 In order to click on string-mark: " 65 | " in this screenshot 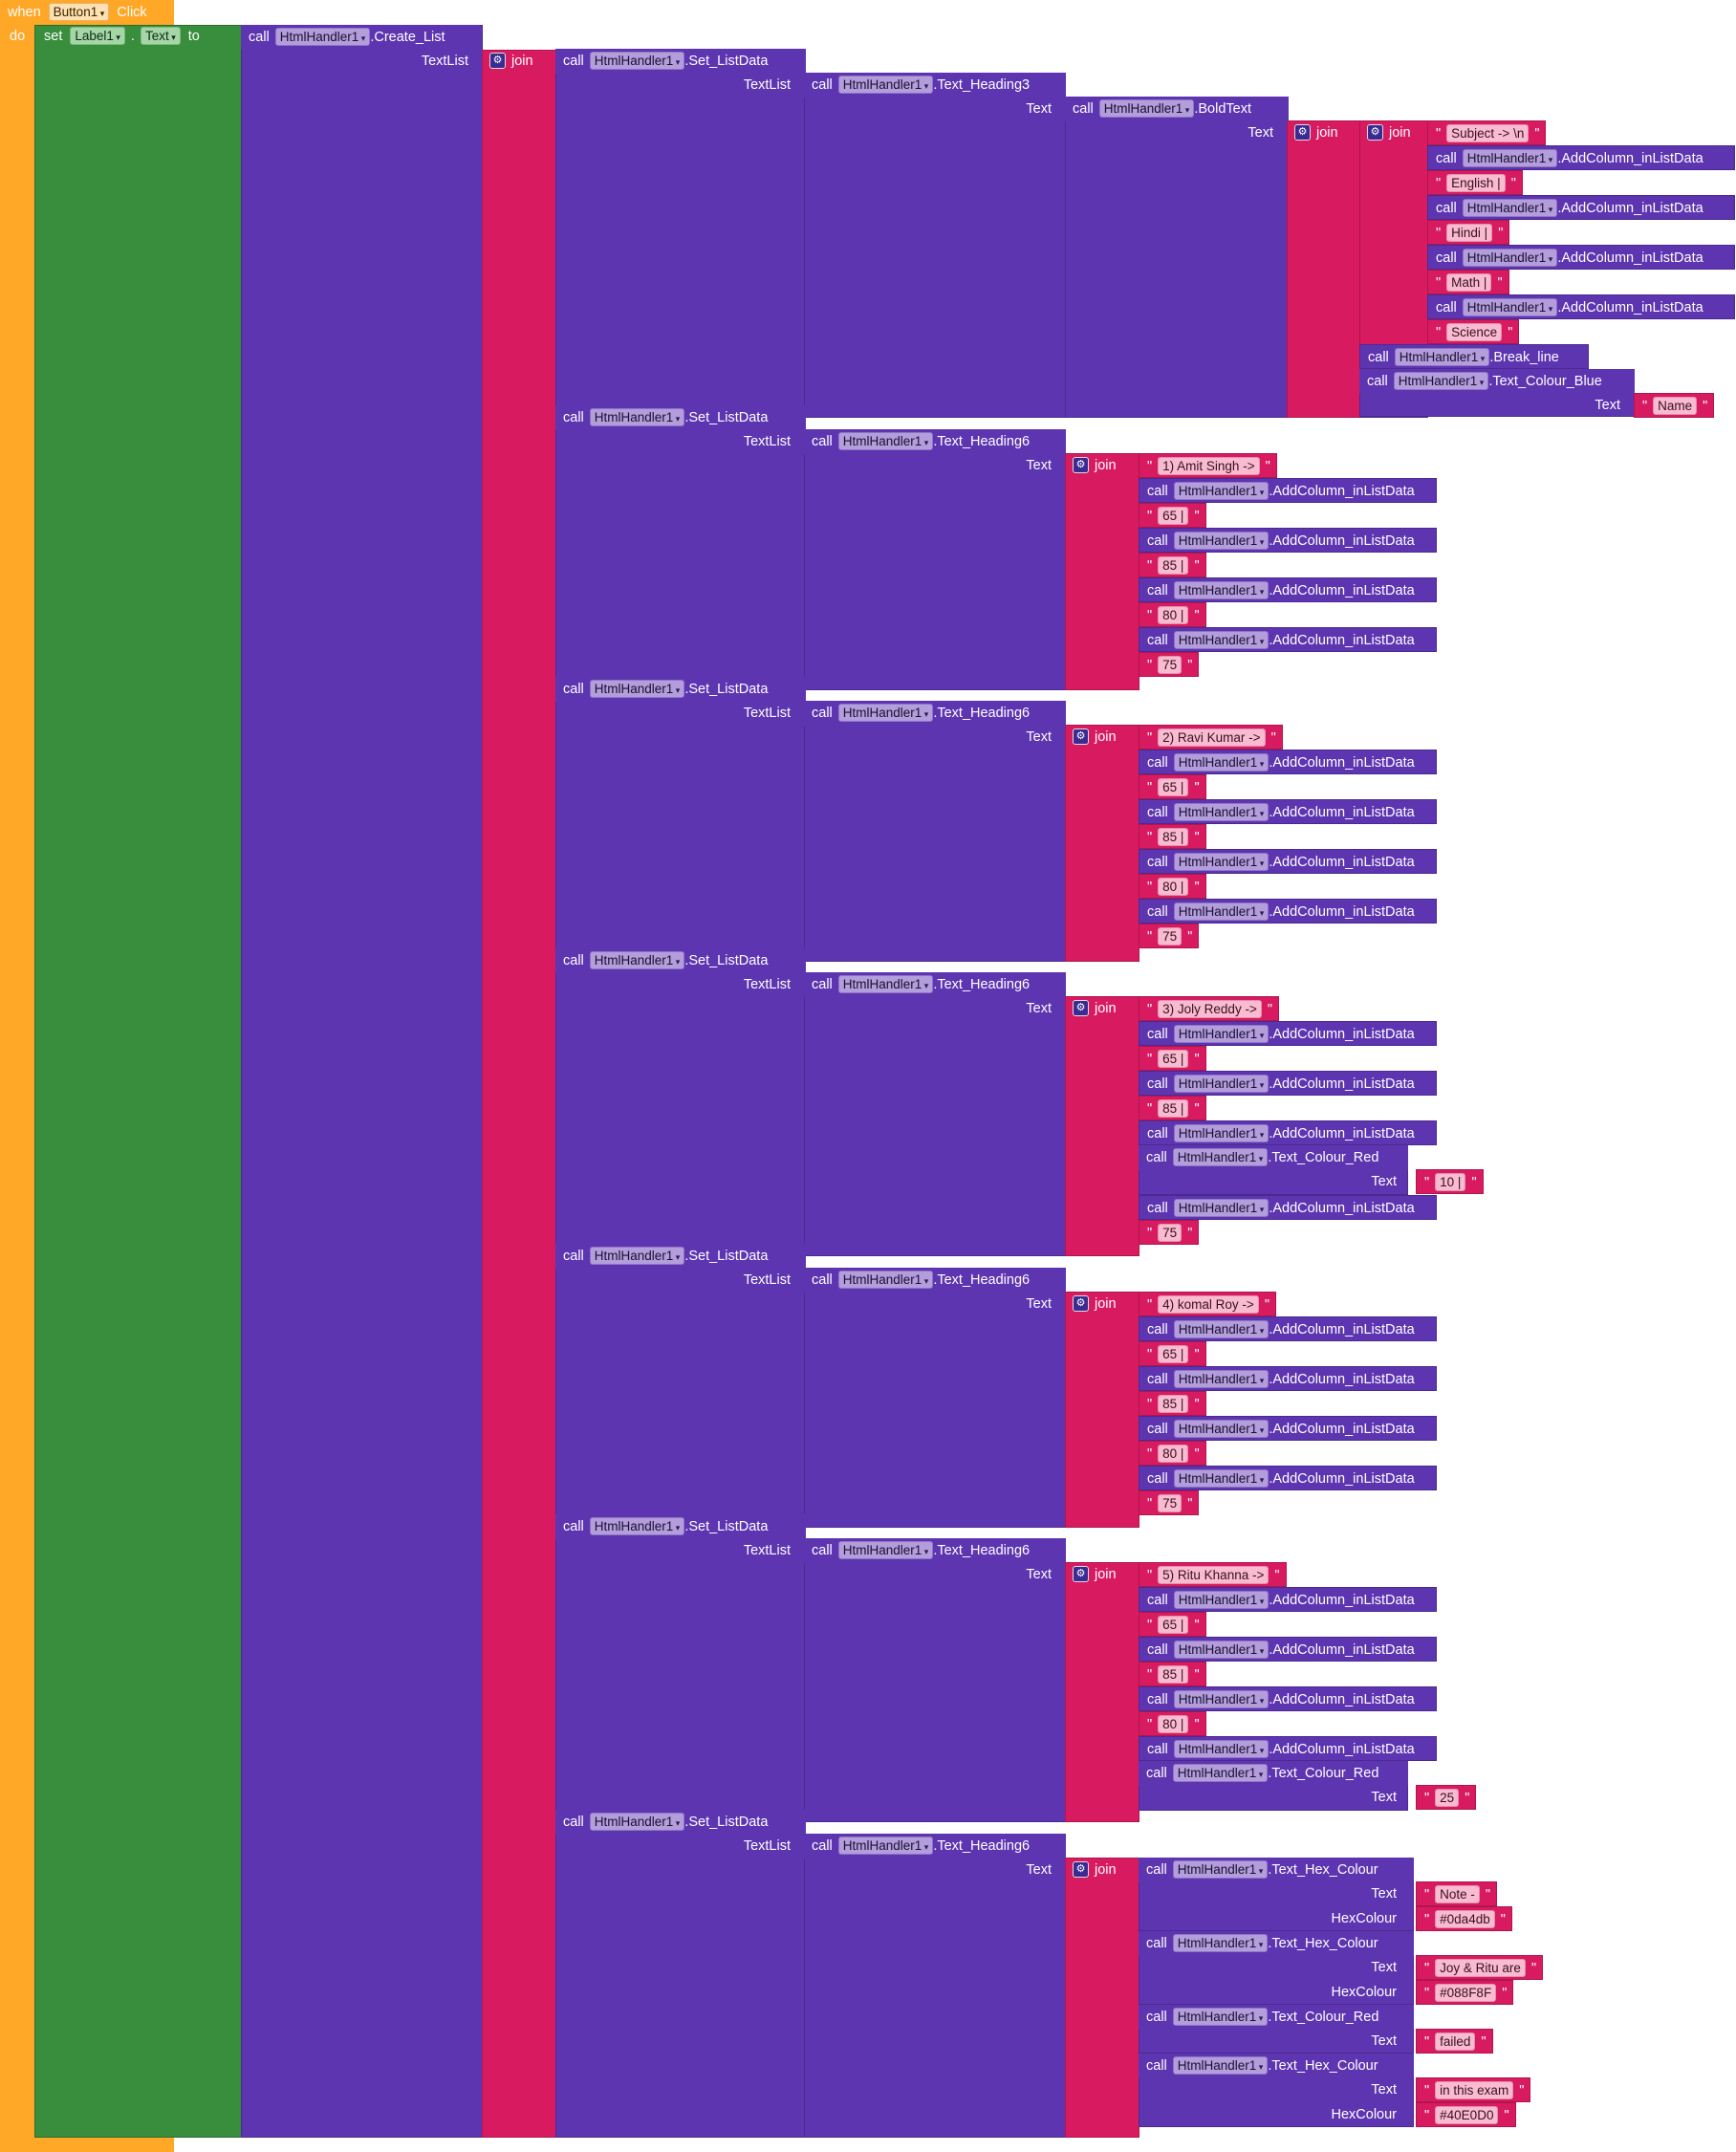, I will do `click(1172, 787)`.